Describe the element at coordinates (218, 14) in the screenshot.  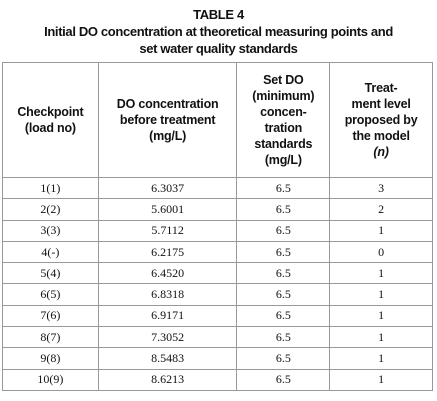
I see `table-title: TABLE 4` at that location.